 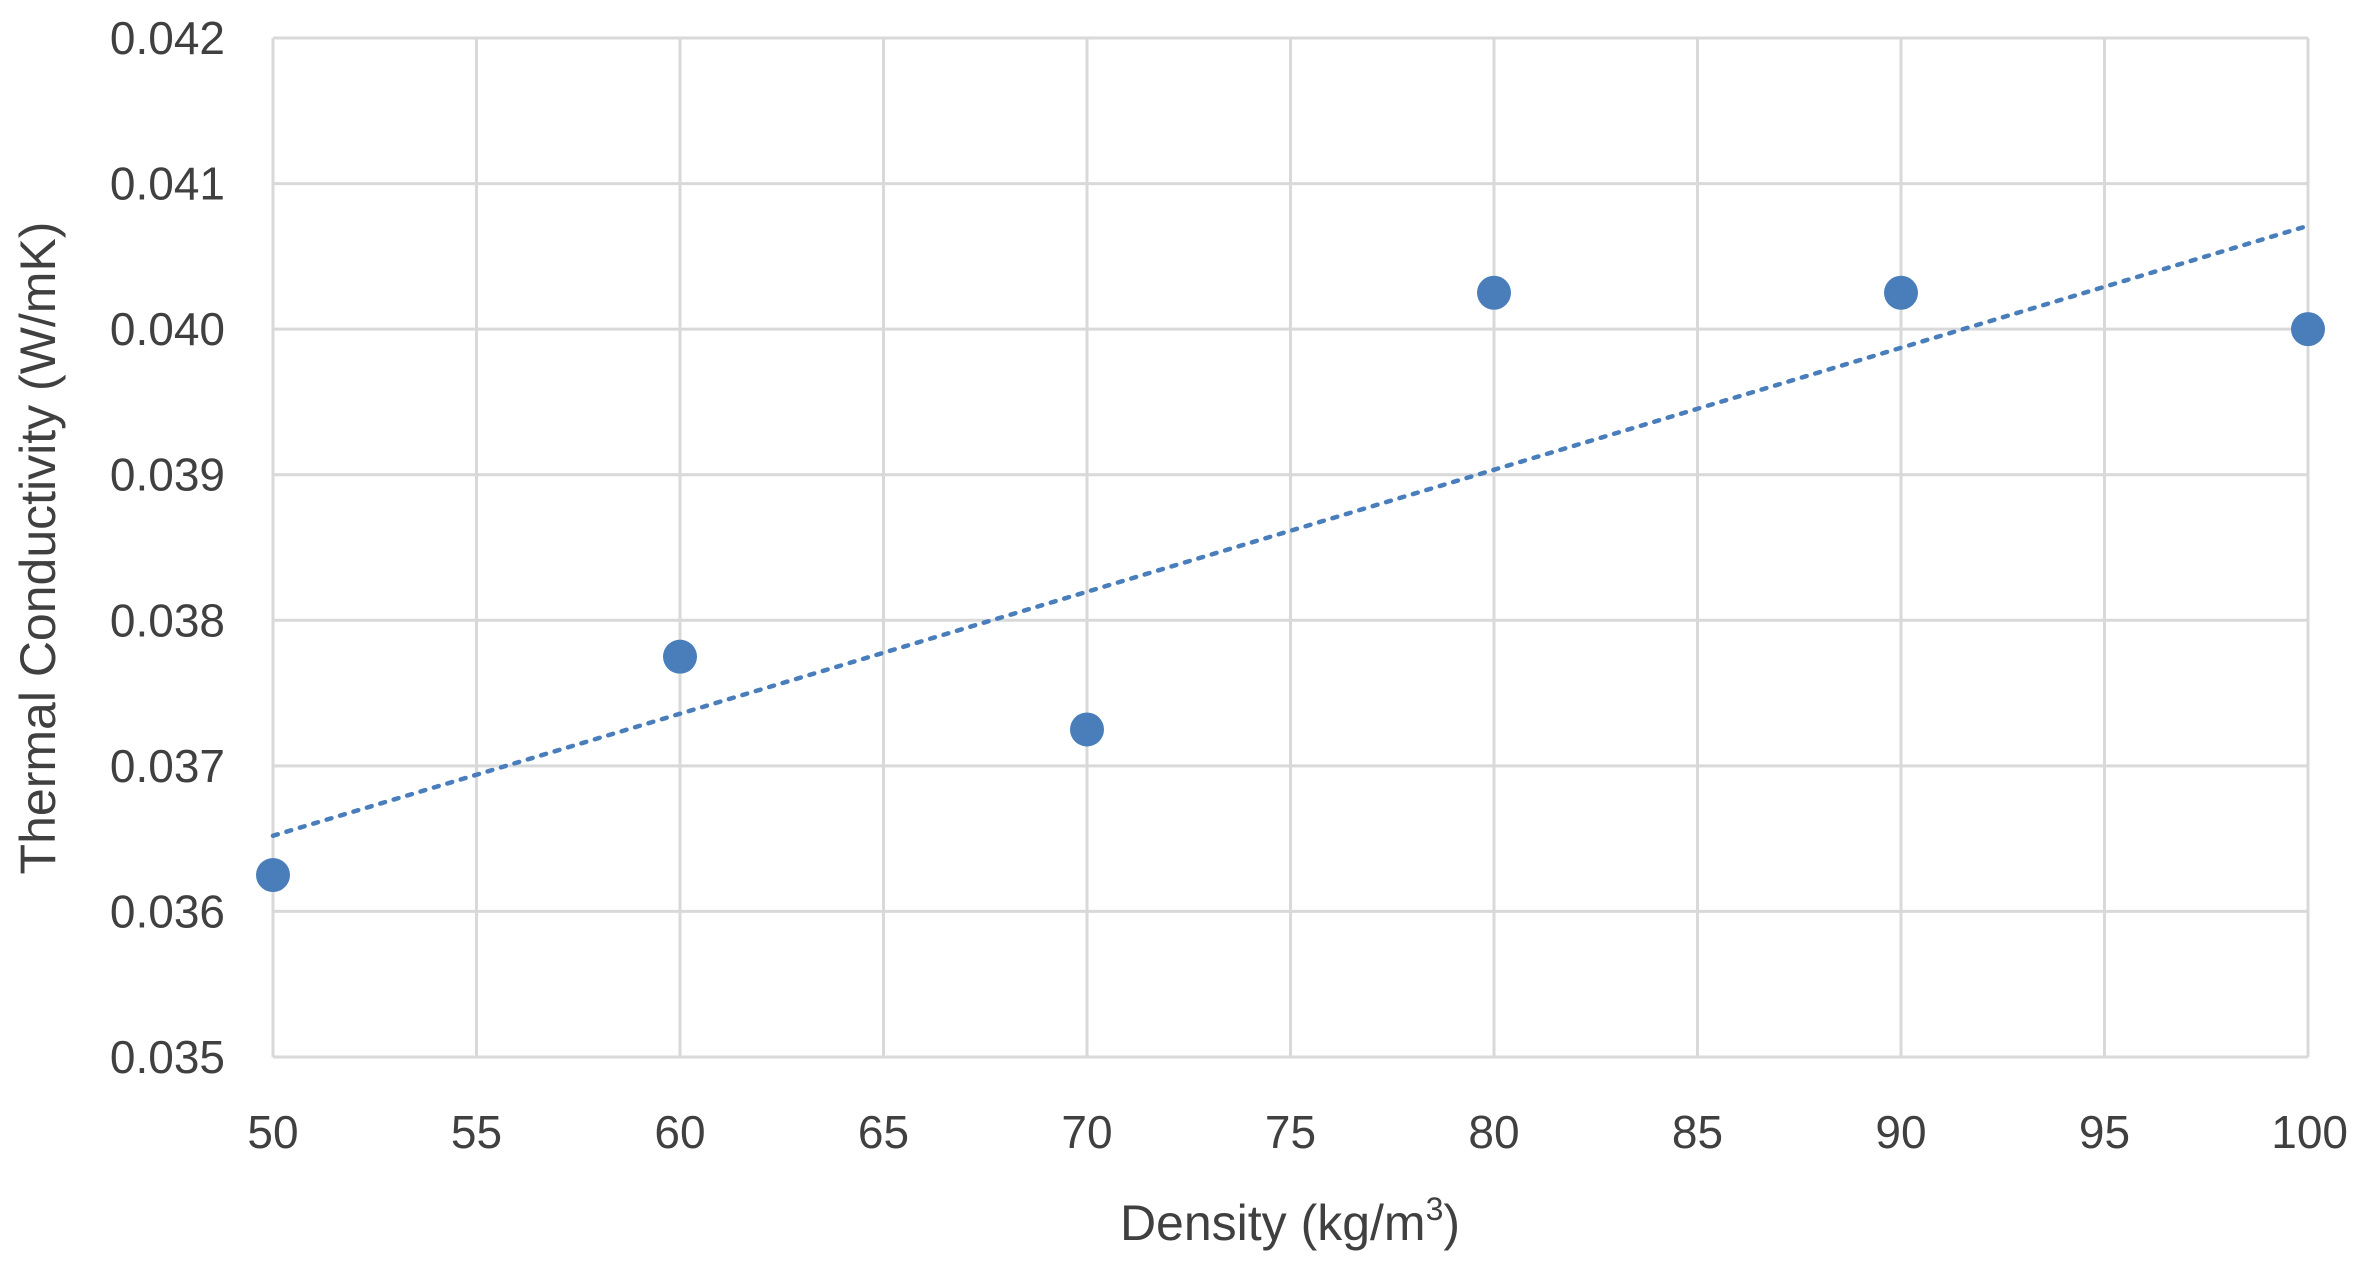 I want to click on y-tick-label: 0.037, so click(x=167, y=766).